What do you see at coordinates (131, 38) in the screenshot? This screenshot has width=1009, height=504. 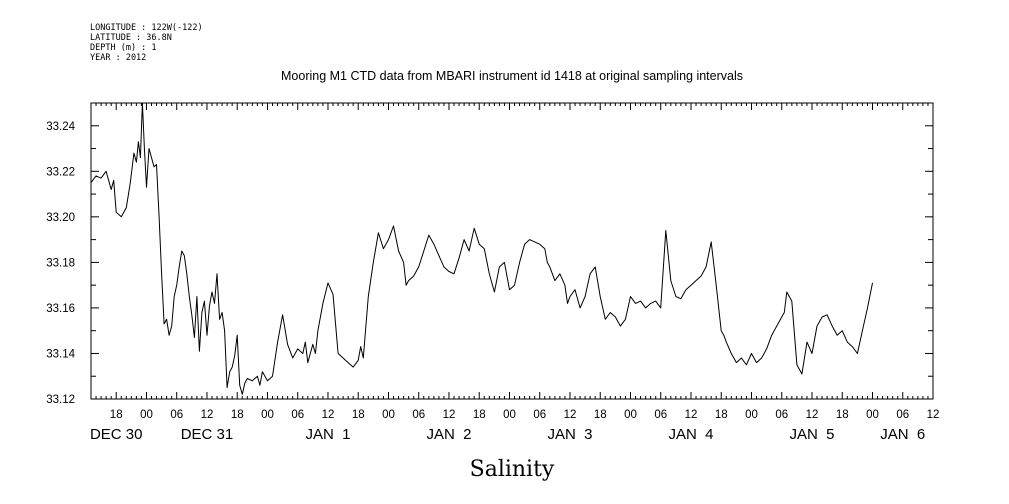 I see `latitude-label: LATITUDE : 36.8N` at bounding box center [131, 38].